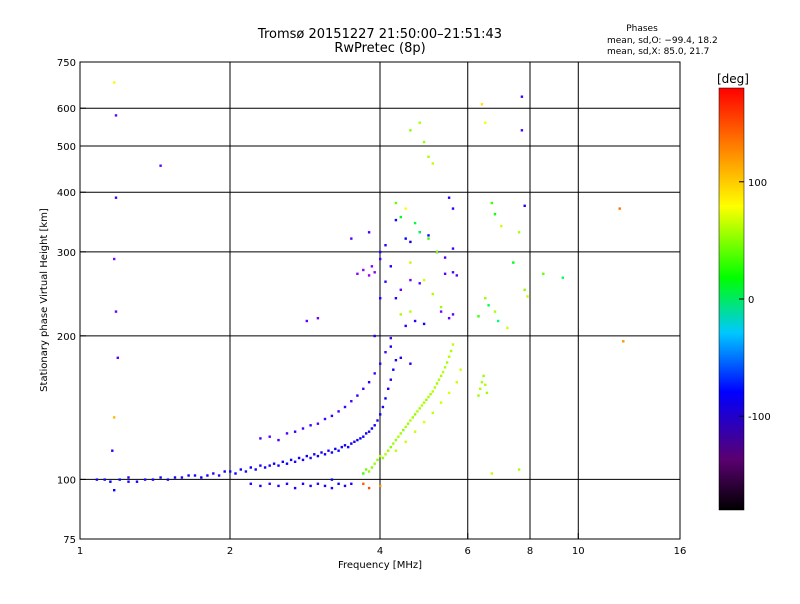 This screenshot has height=604, width=800. What do you see at coordinates (230, 551) in the screenshot?
I see `x-tick-label: 2` at bounding box center [230, 551].